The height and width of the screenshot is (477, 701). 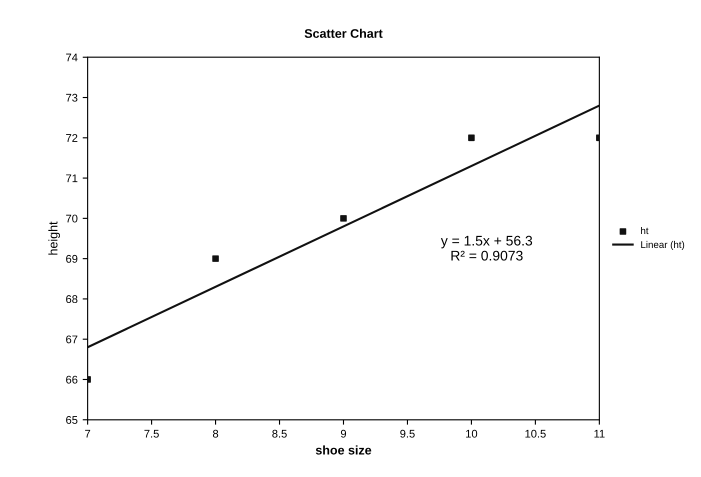 What do you see at coordinates (343, 434) in the screenshot?
I see `x-tick-label: 9` at bounding box center [343, 434].